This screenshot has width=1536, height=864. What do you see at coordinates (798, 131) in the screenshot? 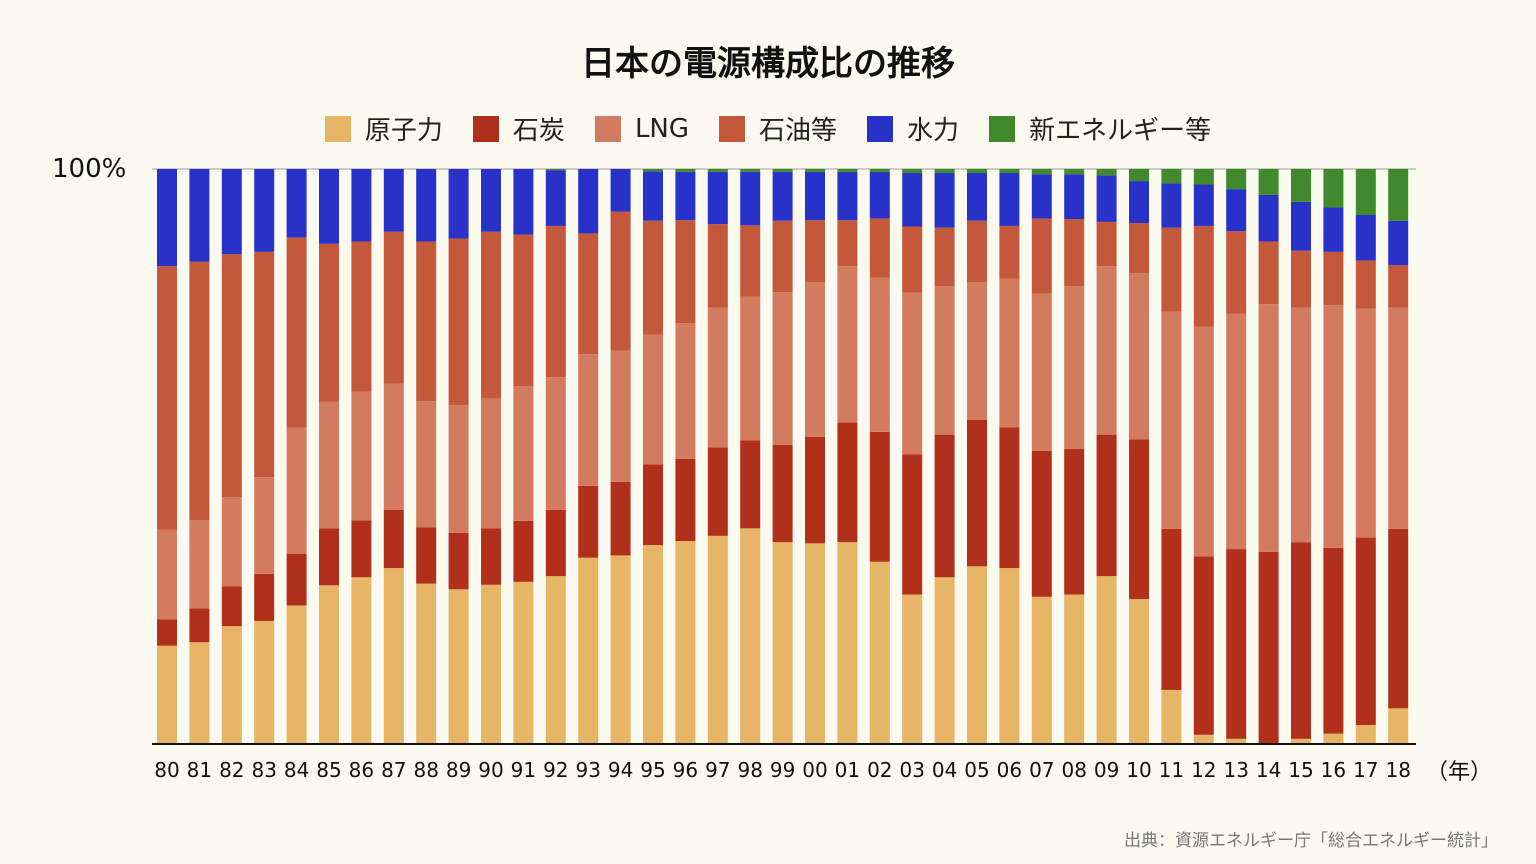
I see `legend-label: 石油等` at bounding box center [798, 131].